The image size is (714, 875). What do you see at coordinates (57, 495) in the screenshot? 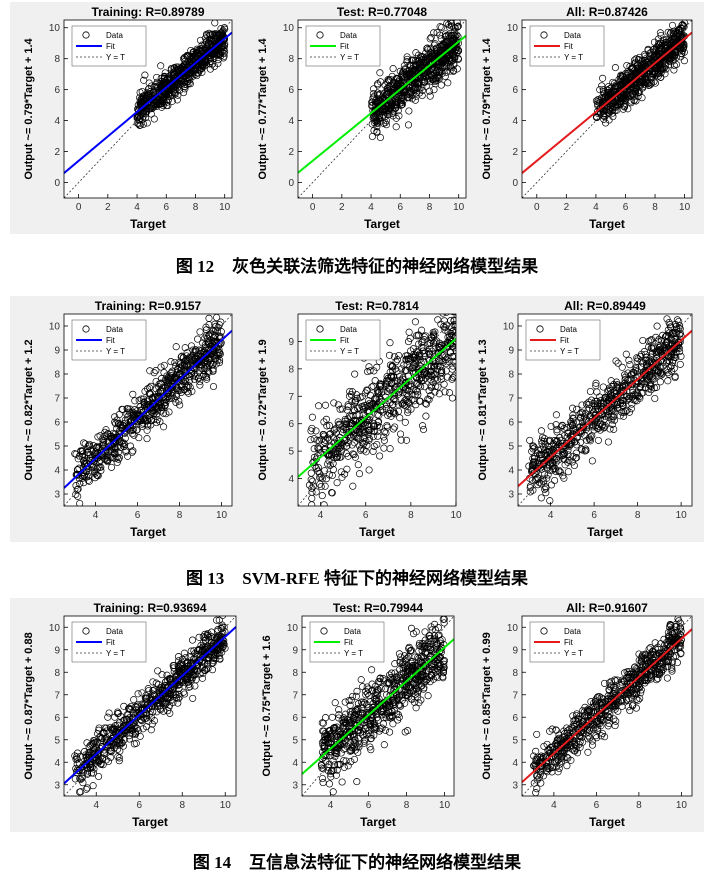
I see `y-tick-label: 3` at bounding box center [57, 495].